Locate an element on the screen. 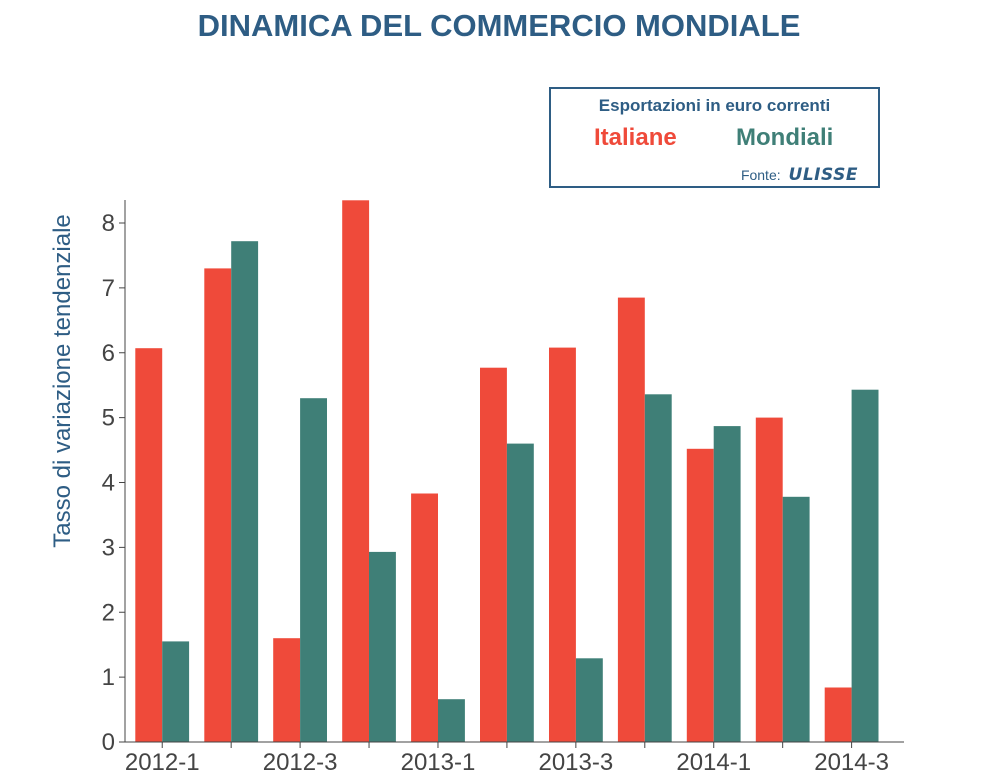  legend-title: Esportazioni in euro correnti is located at coordinates (714, 105).